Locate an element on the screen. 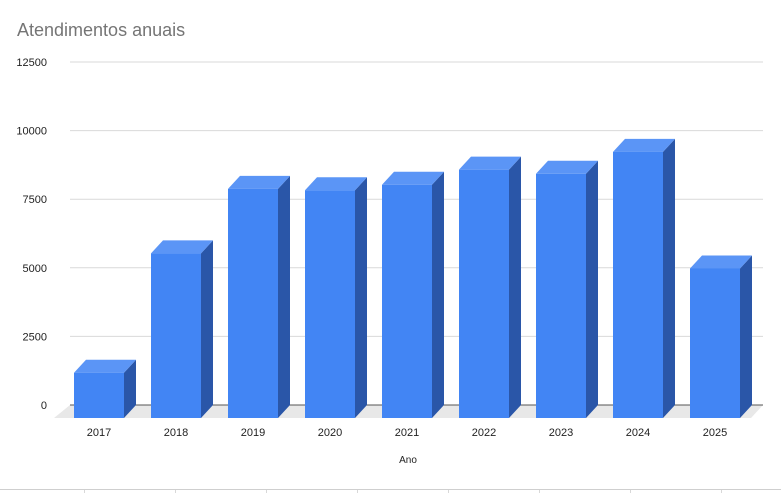  bottom-divider is located at coordinates (390, 489).